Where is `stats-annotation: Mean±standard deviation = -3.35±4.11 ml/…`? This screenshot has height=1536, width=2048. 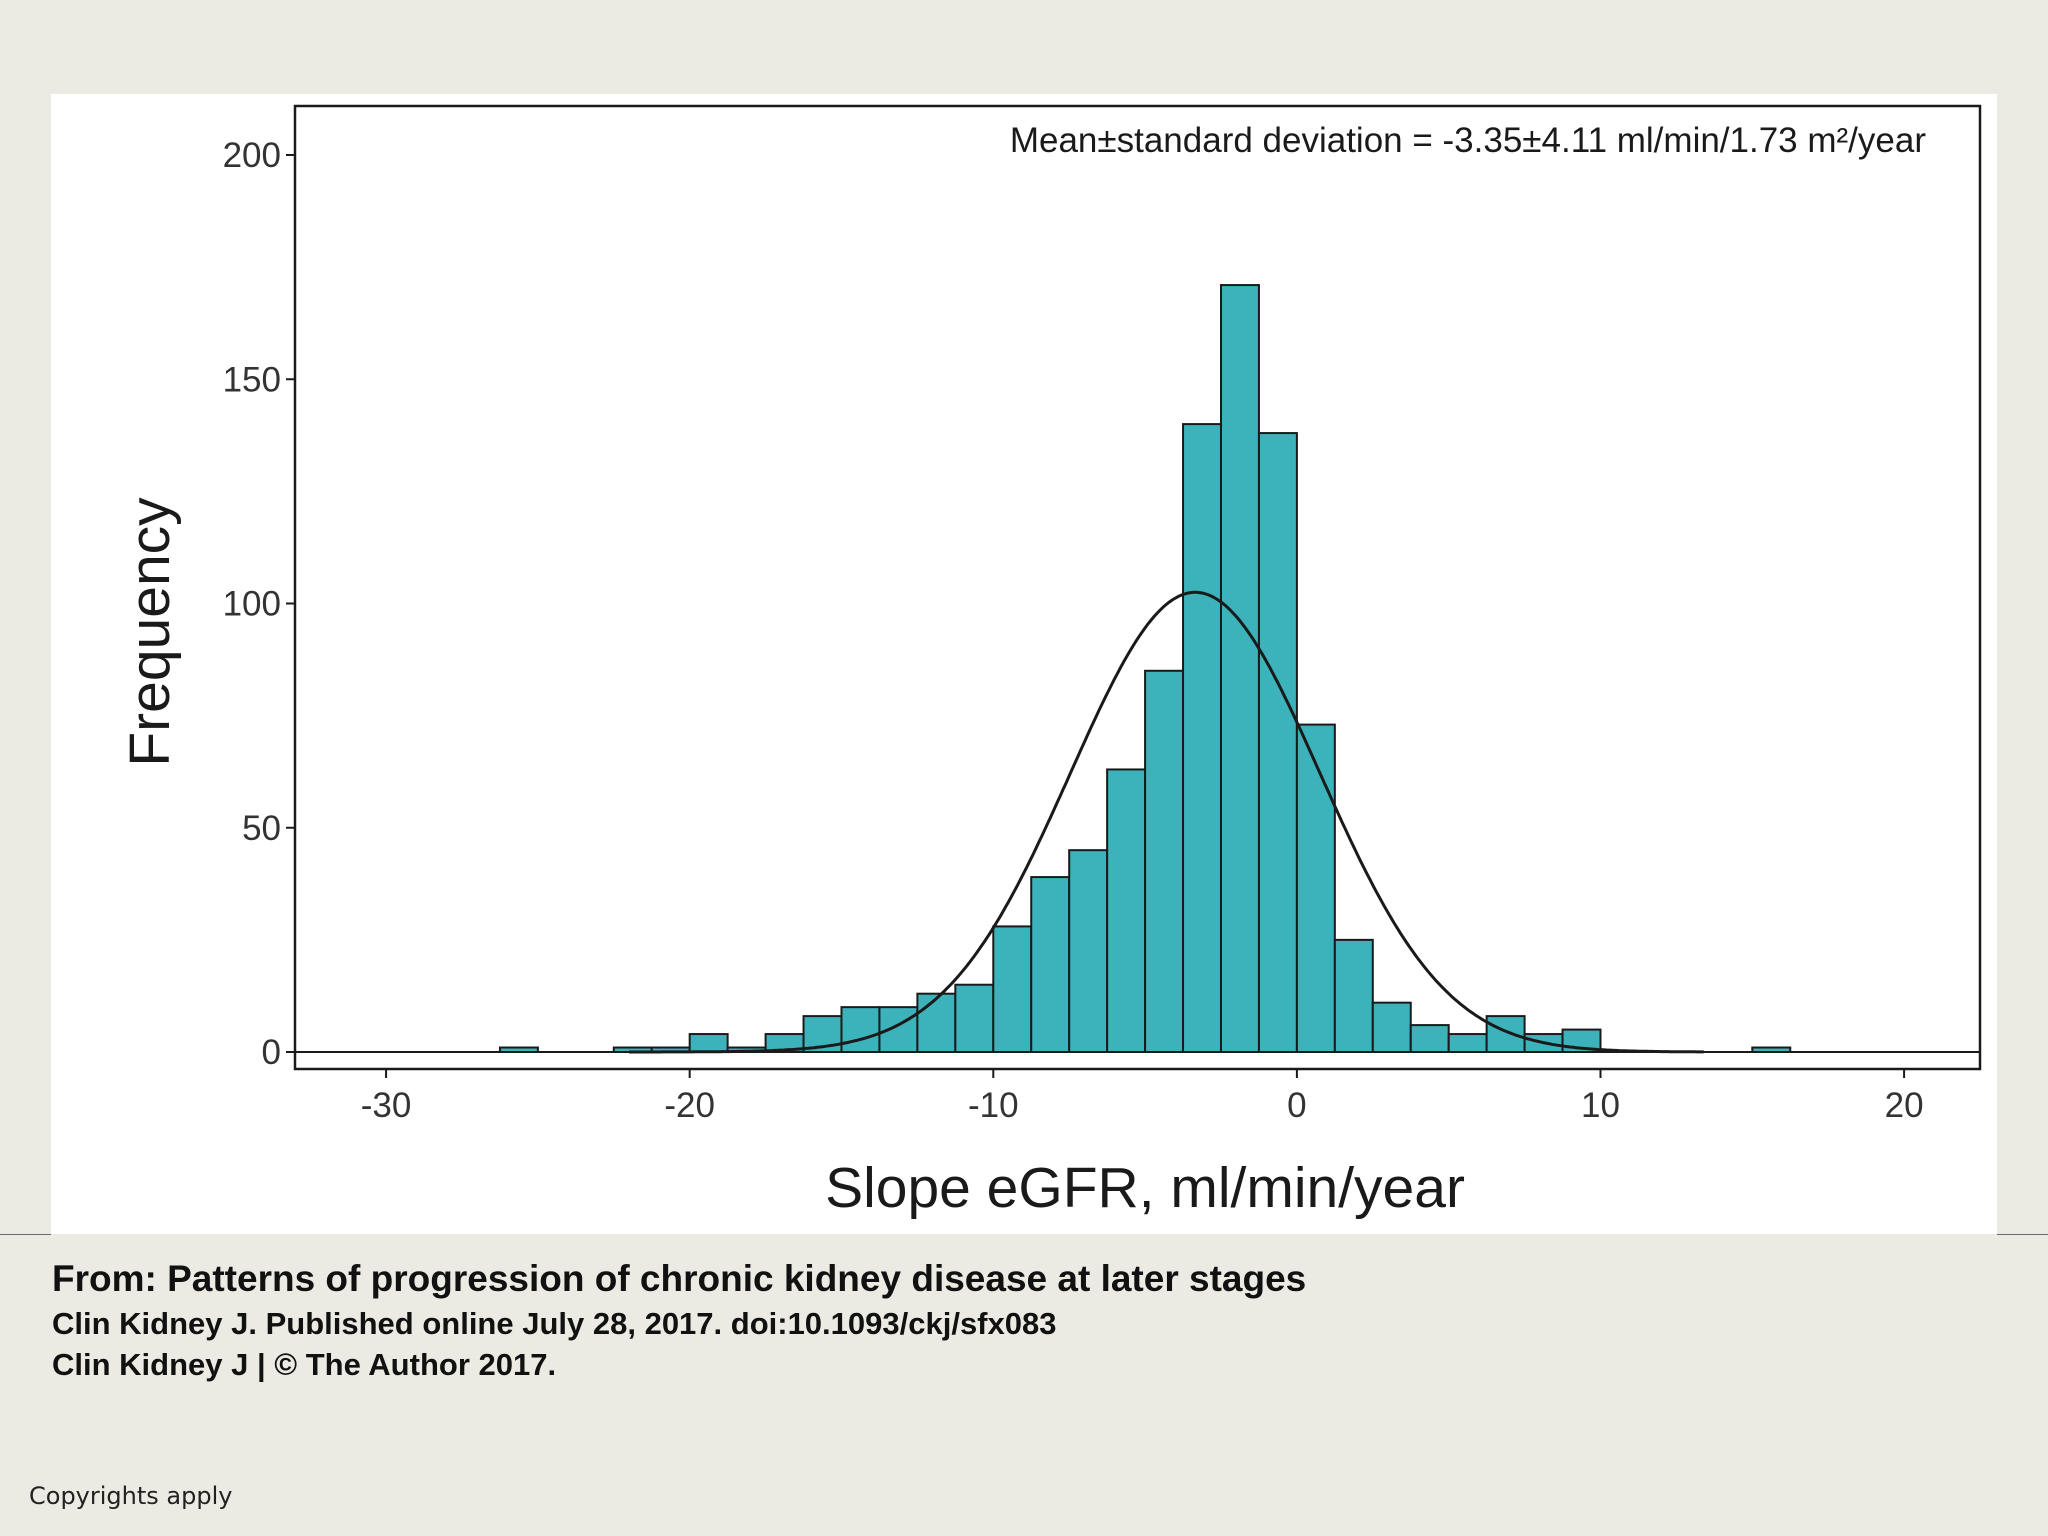 stats-annotation: Mean±standard deviation = -3.35±4.11 ml/… is located at coordinates (1468, 140).